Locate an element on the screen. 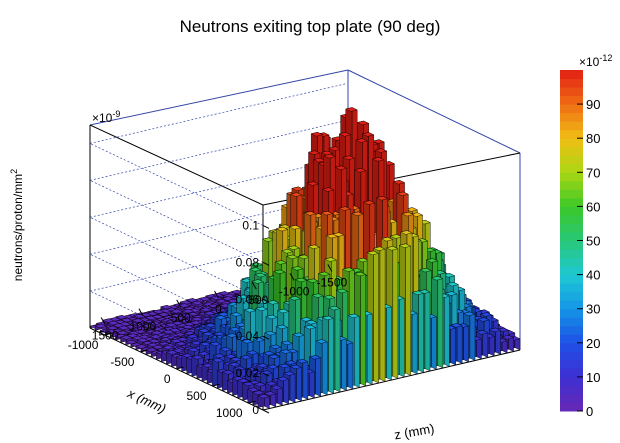 The image size is (620, 443). front-frame-top-left is located at coordinates (176, 165).